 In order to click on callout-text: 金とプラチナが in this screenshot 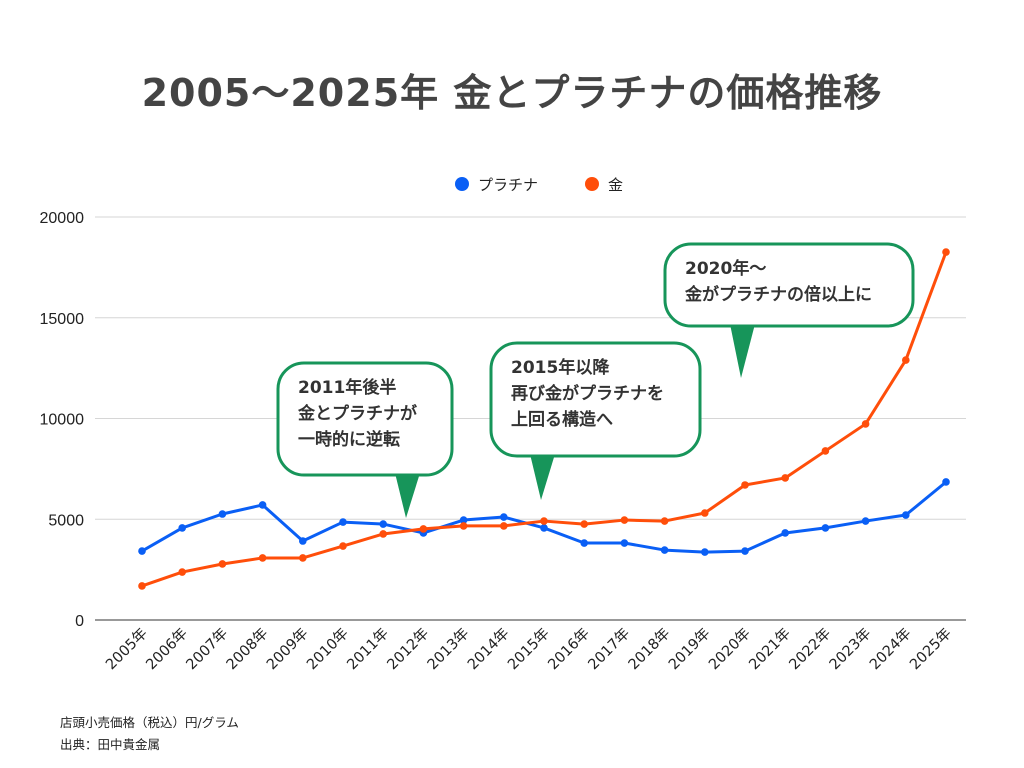, I will do `click(357, 413)`.